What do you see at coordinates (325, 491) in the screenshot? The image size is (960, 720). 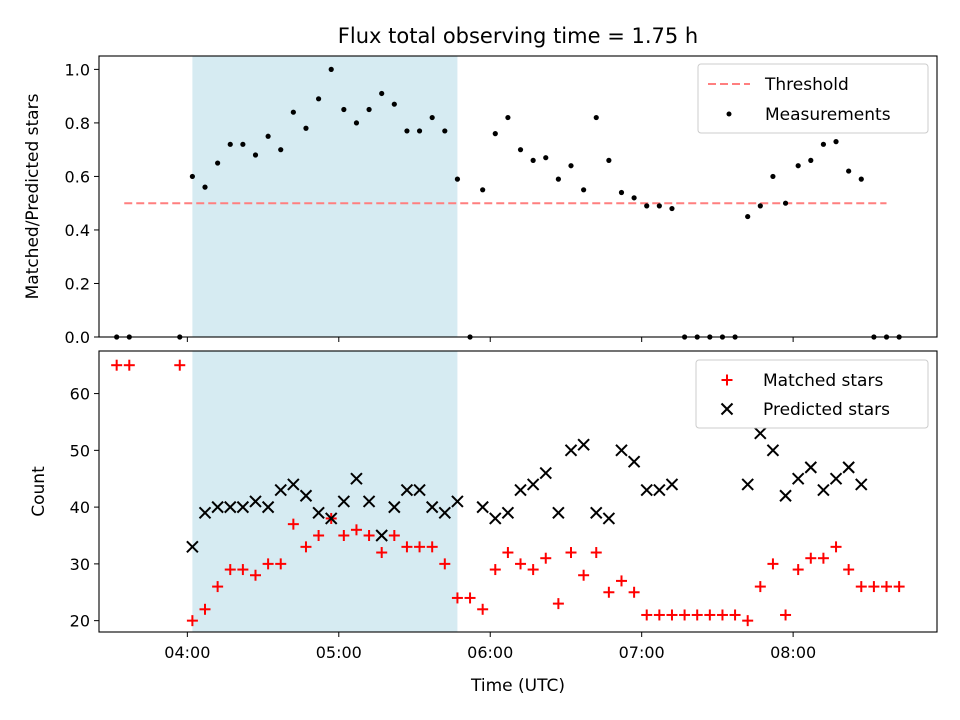 I see `bottom-shaded-region` at bounding box center [325, 491].